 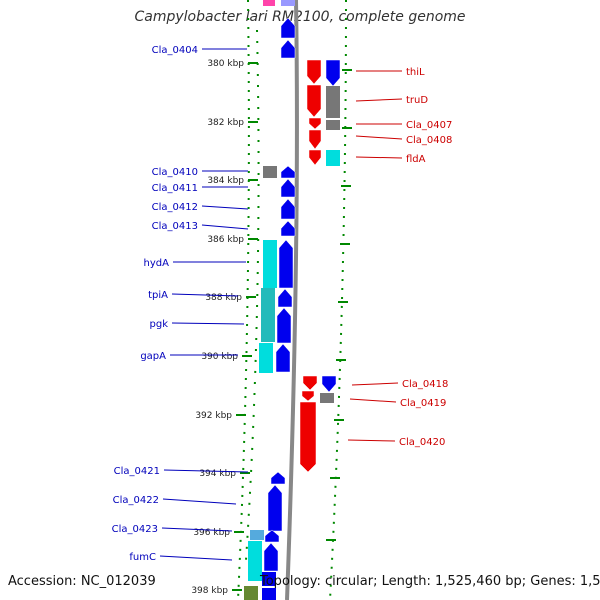 I want to click on gene-flda-partner, so click(x=333, y=158).